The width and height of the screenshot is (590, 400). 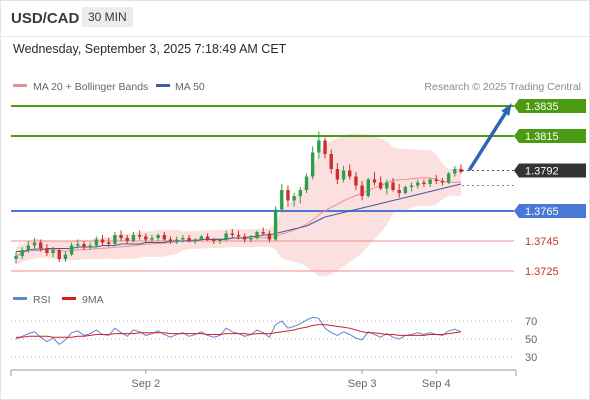 I want to click on rsi-ma-line, so click(x=239, y=331).